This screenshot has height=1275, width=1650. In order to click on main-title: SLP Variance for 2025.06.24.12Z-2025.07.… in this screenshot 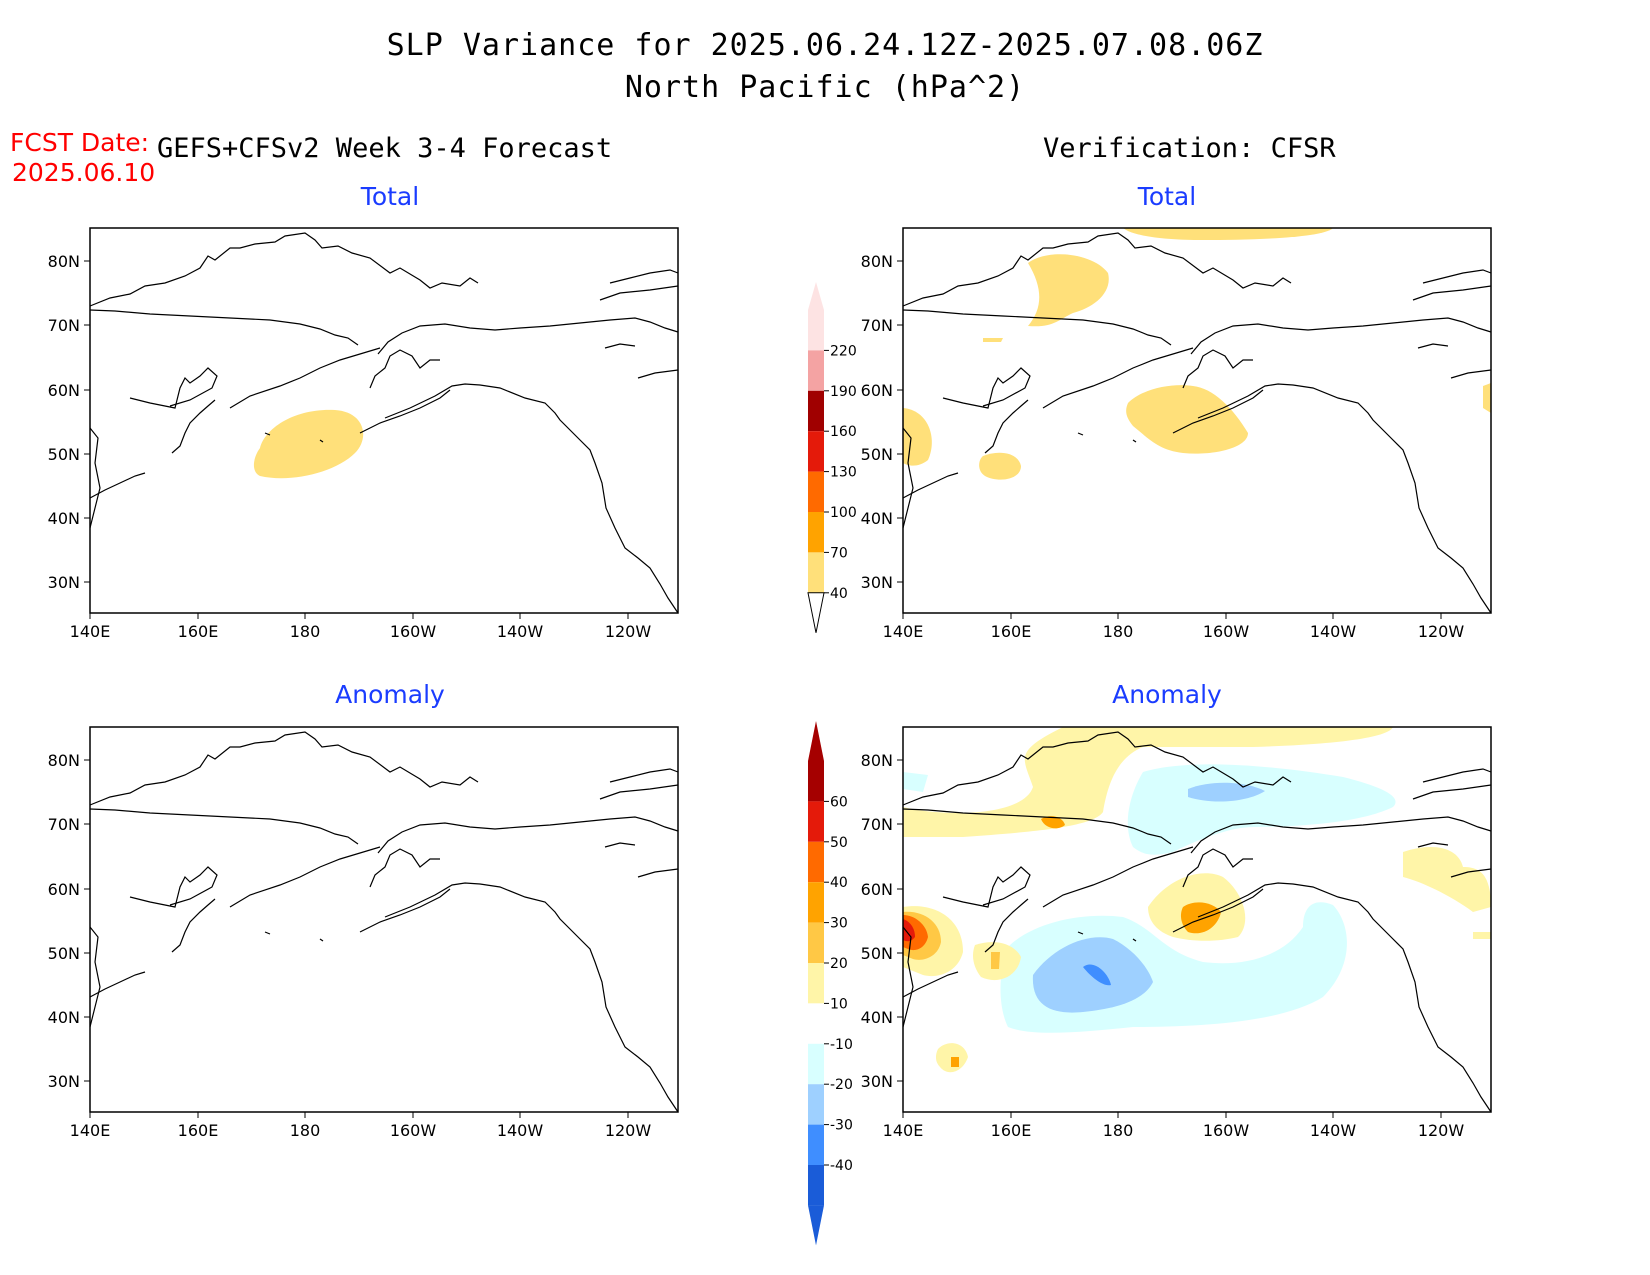, I will do `click(825, 45)`.